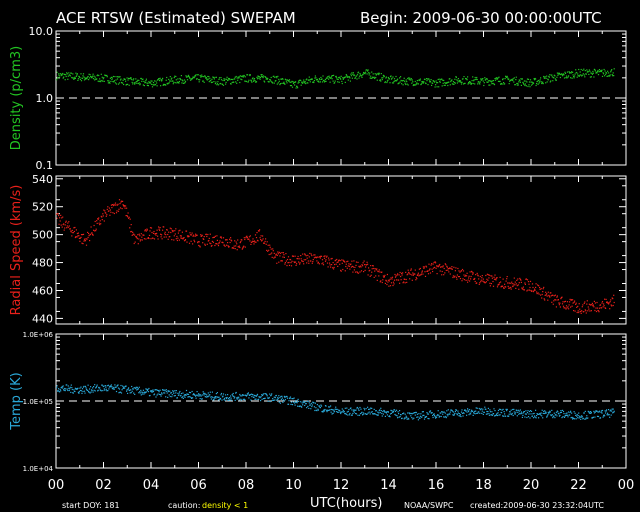  I want to click on x-tick-label: 04, so click(151, 485).